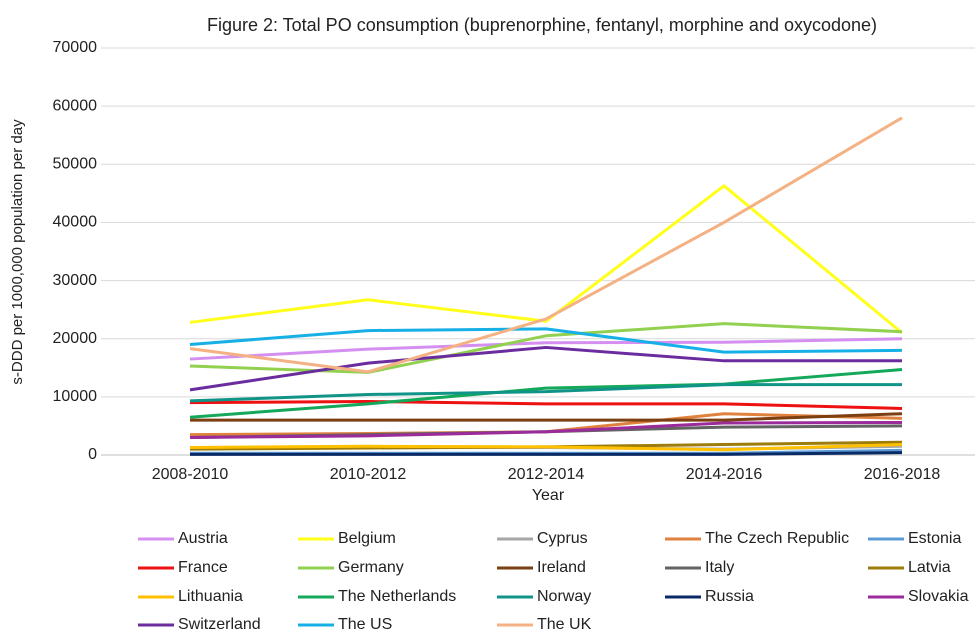 The height and width of the screenshot is (631, 979). What do you see at coordinates (75, 47) in the screenshot?
I see `y-tick-label: 70000` at bounding box center [75, 47].